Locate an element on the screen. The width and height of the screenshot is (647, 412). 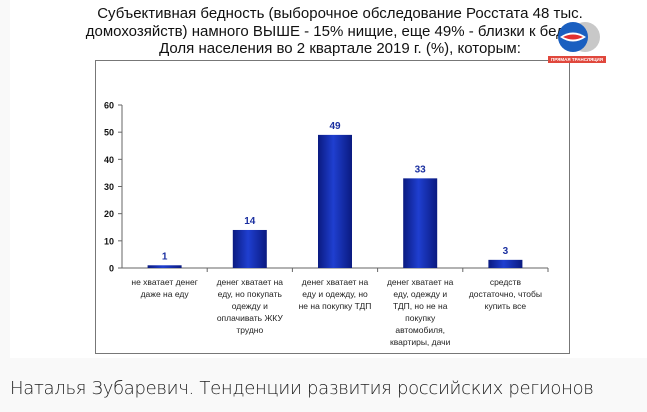
y-tick-label: 10 is located at coordinates (109, 241).